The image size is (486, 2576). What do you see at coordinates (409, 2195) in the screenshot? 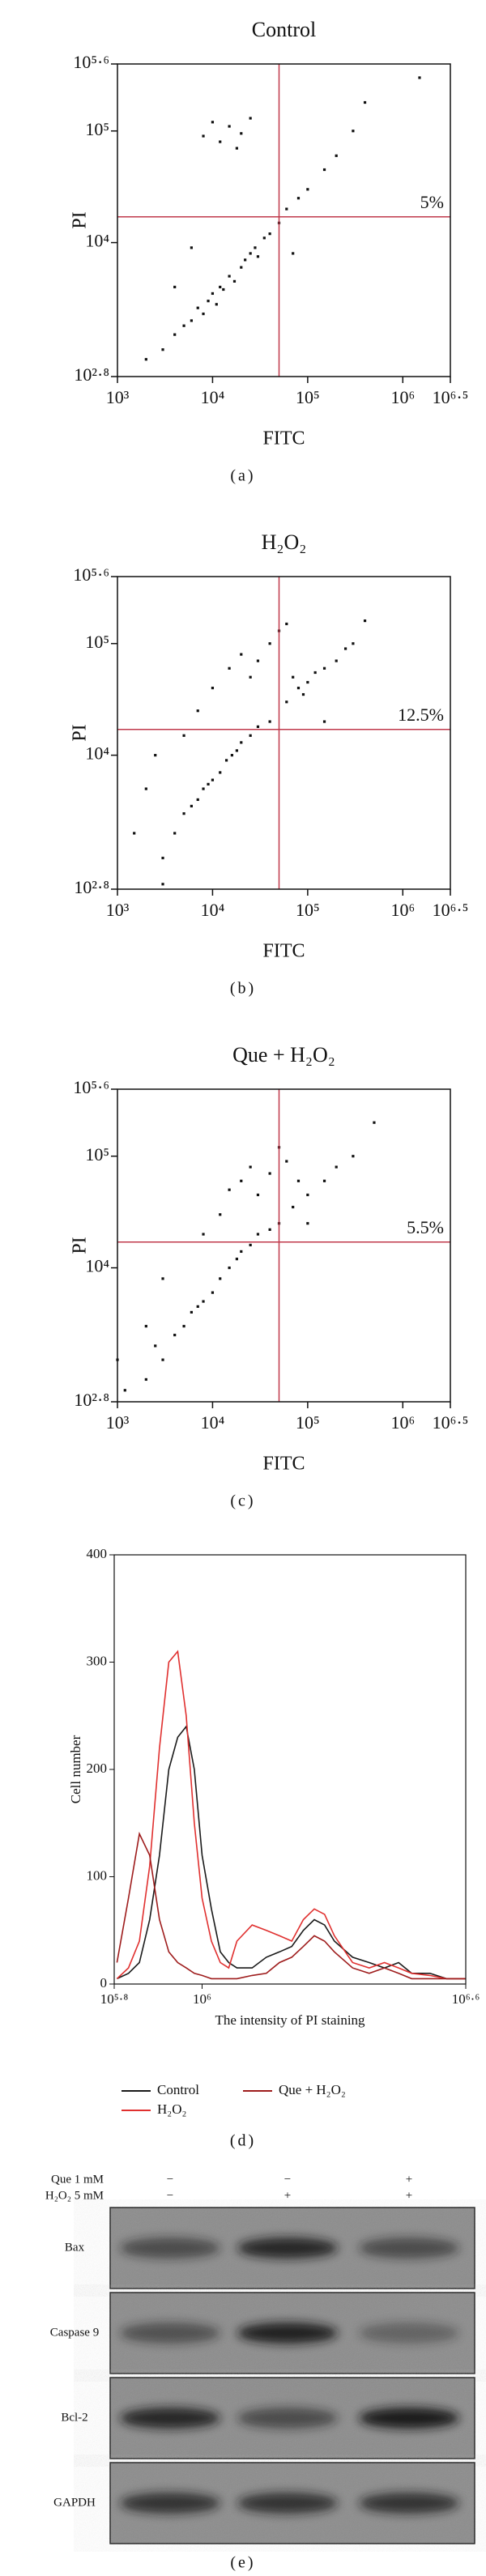
I see `condition-sign: +` at bounding box center [409, 2195].